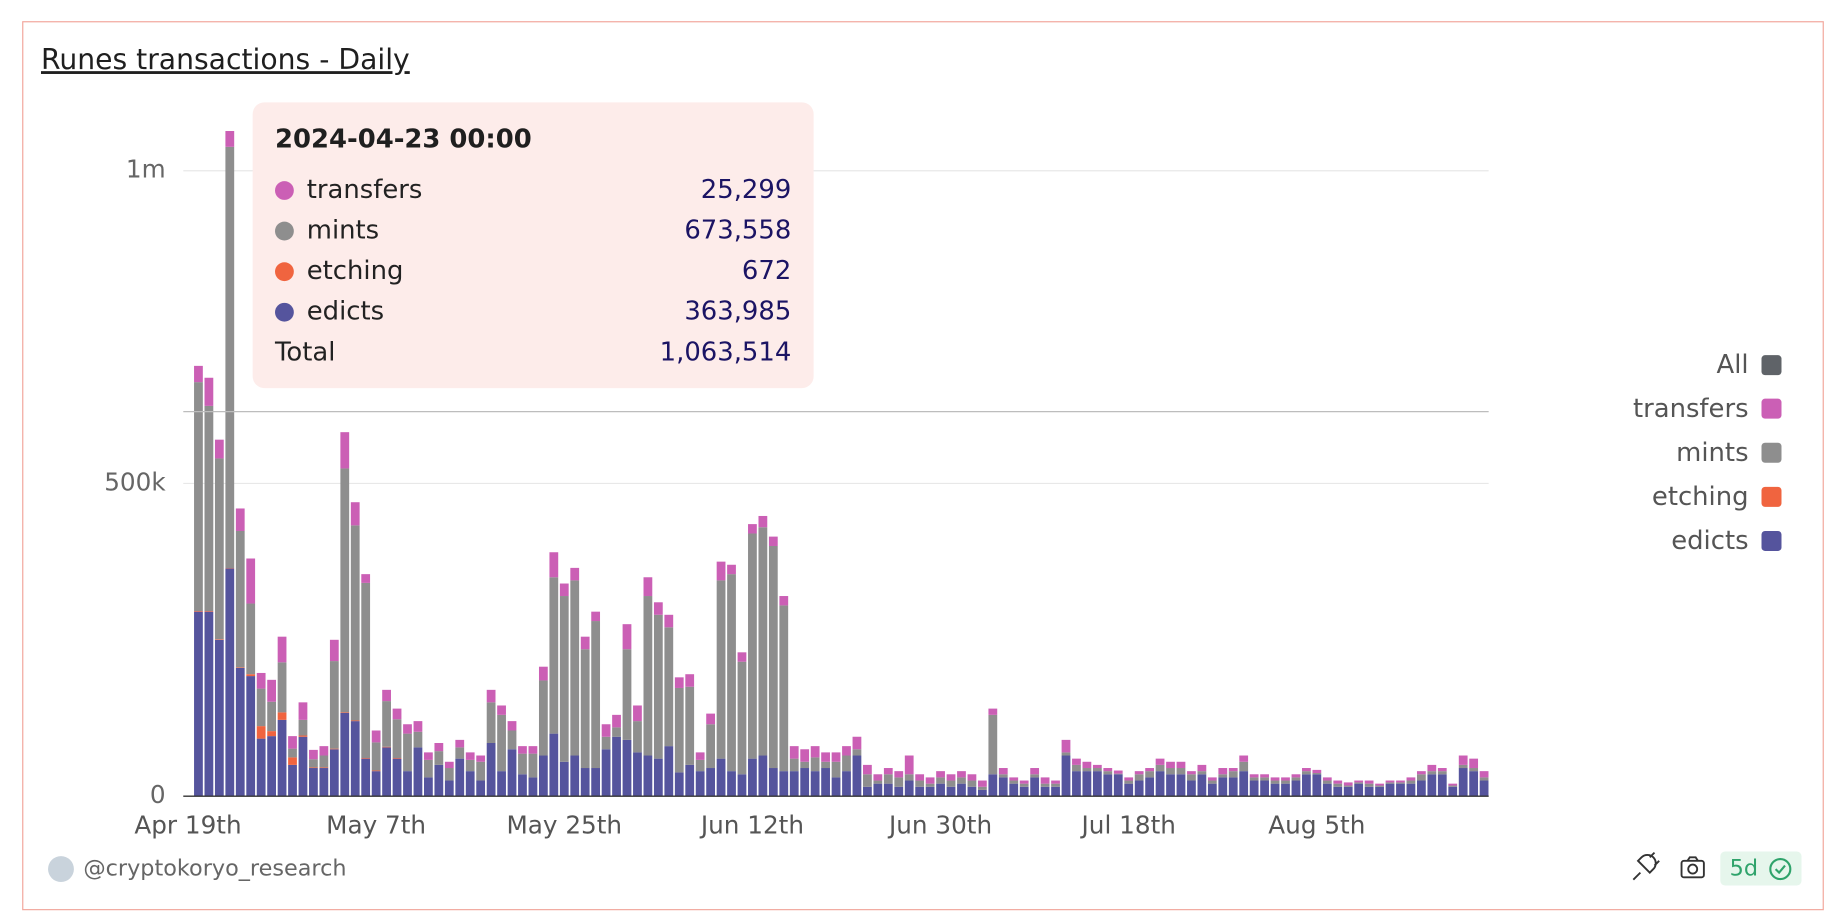 The image size is (1846, 922). I want to click on edit-icon, so click(1646, 866).